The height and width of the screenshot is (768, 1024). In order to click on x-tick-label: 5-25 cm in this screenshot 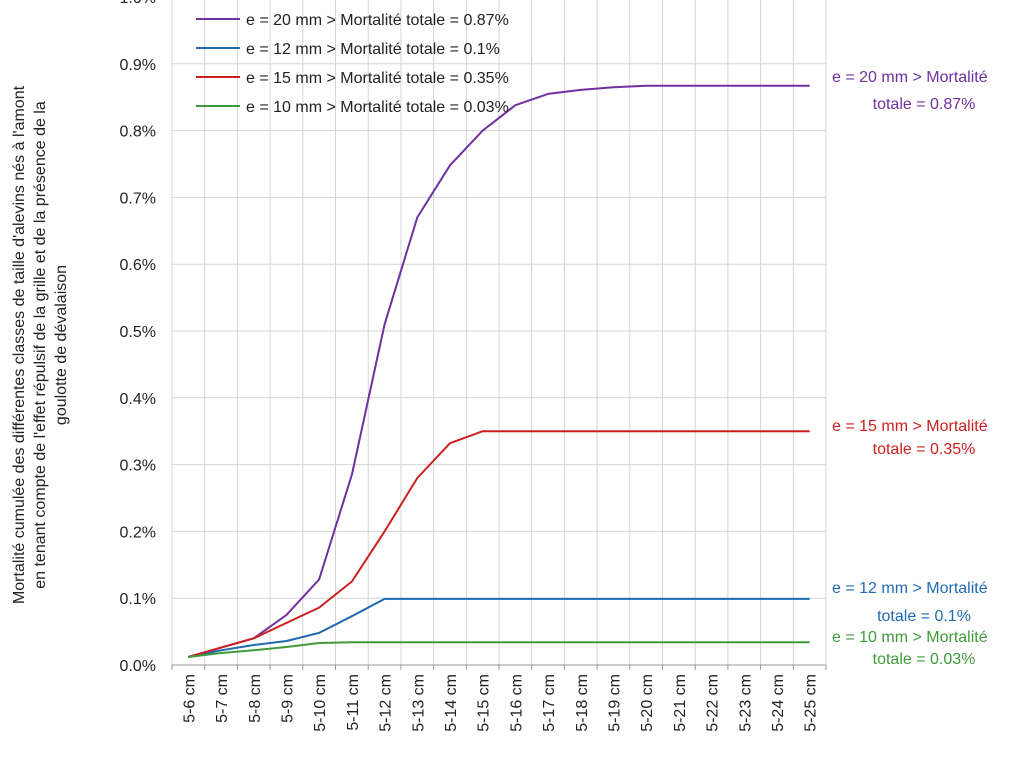, I will do `click(811, 703)`.